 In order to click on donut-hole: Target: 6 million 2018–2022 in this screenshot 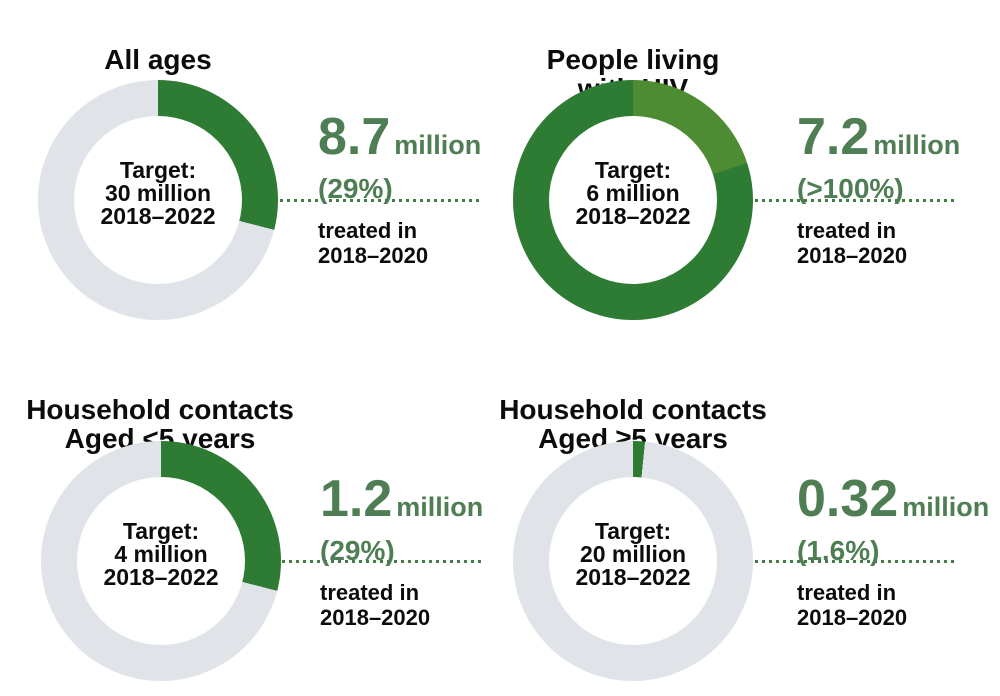, I will do `click(633, 200)`.